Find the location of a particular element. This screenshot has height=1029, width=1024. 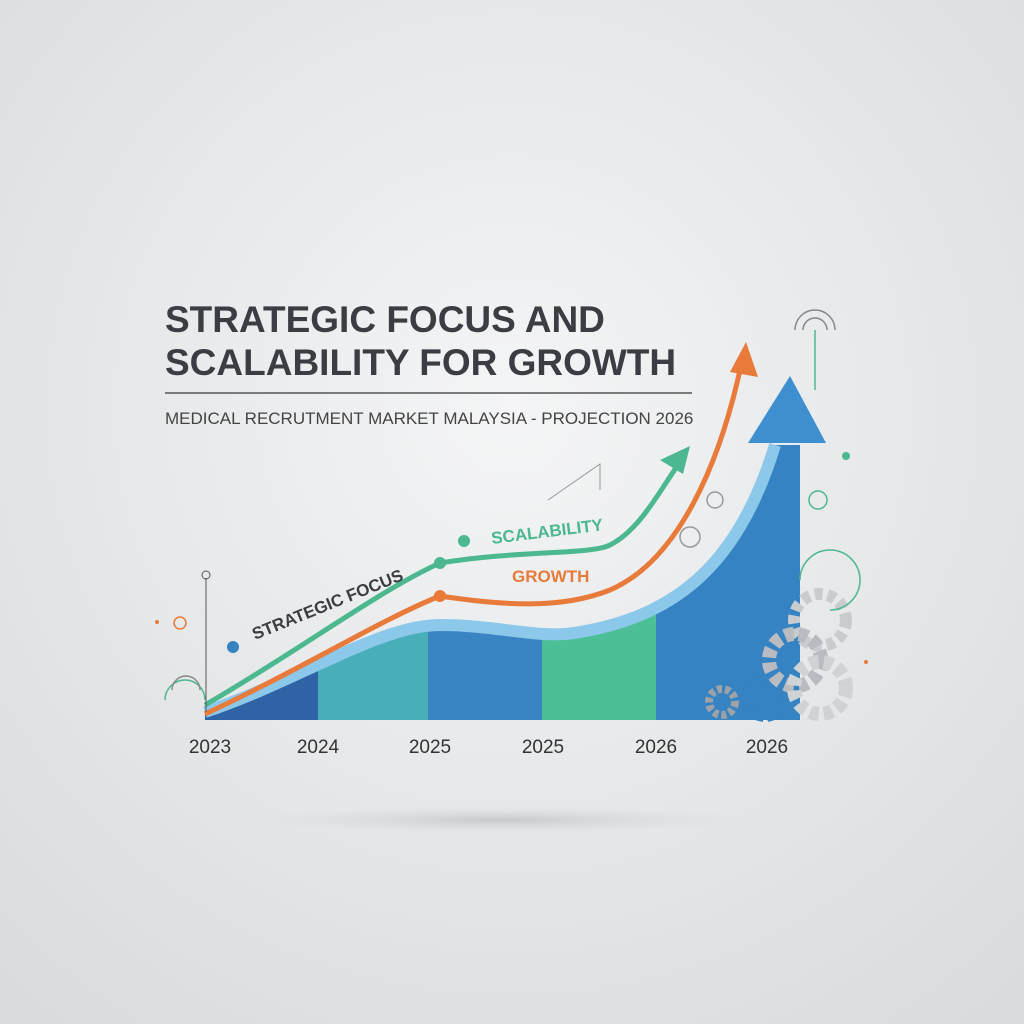

title: STRATEGIC FOCUS AND is located at coordinates (385, 319).